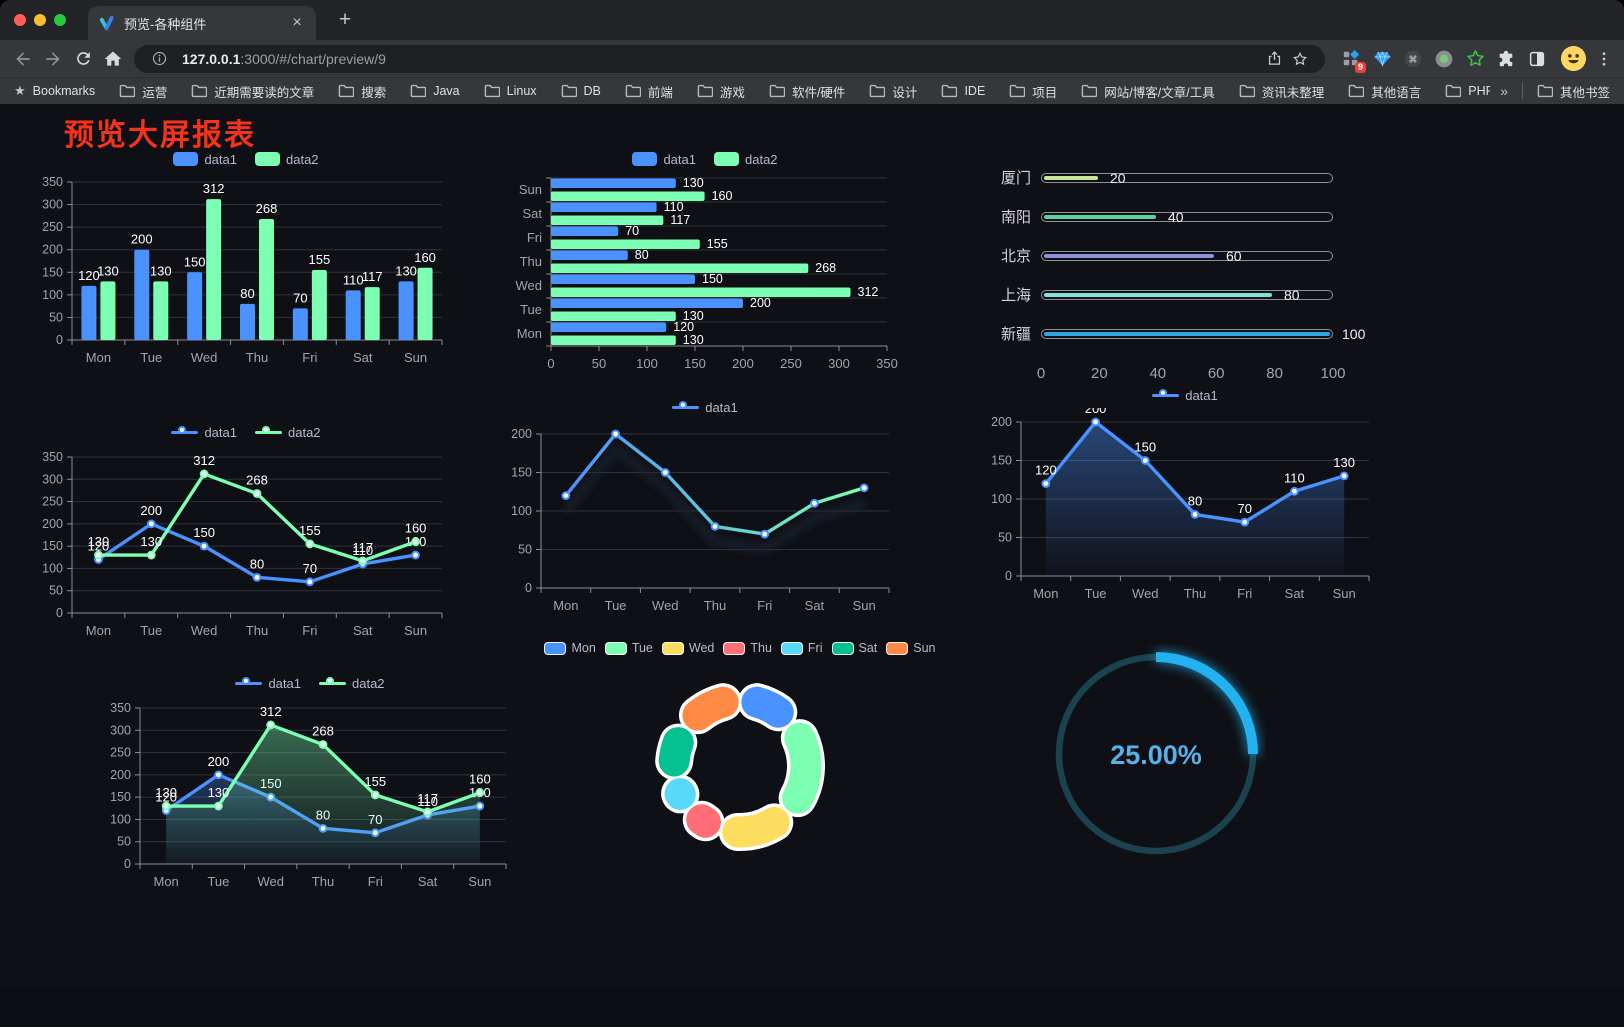  I want to click on bookmark-folder-label: 软件/硬件, so click(818, 92).